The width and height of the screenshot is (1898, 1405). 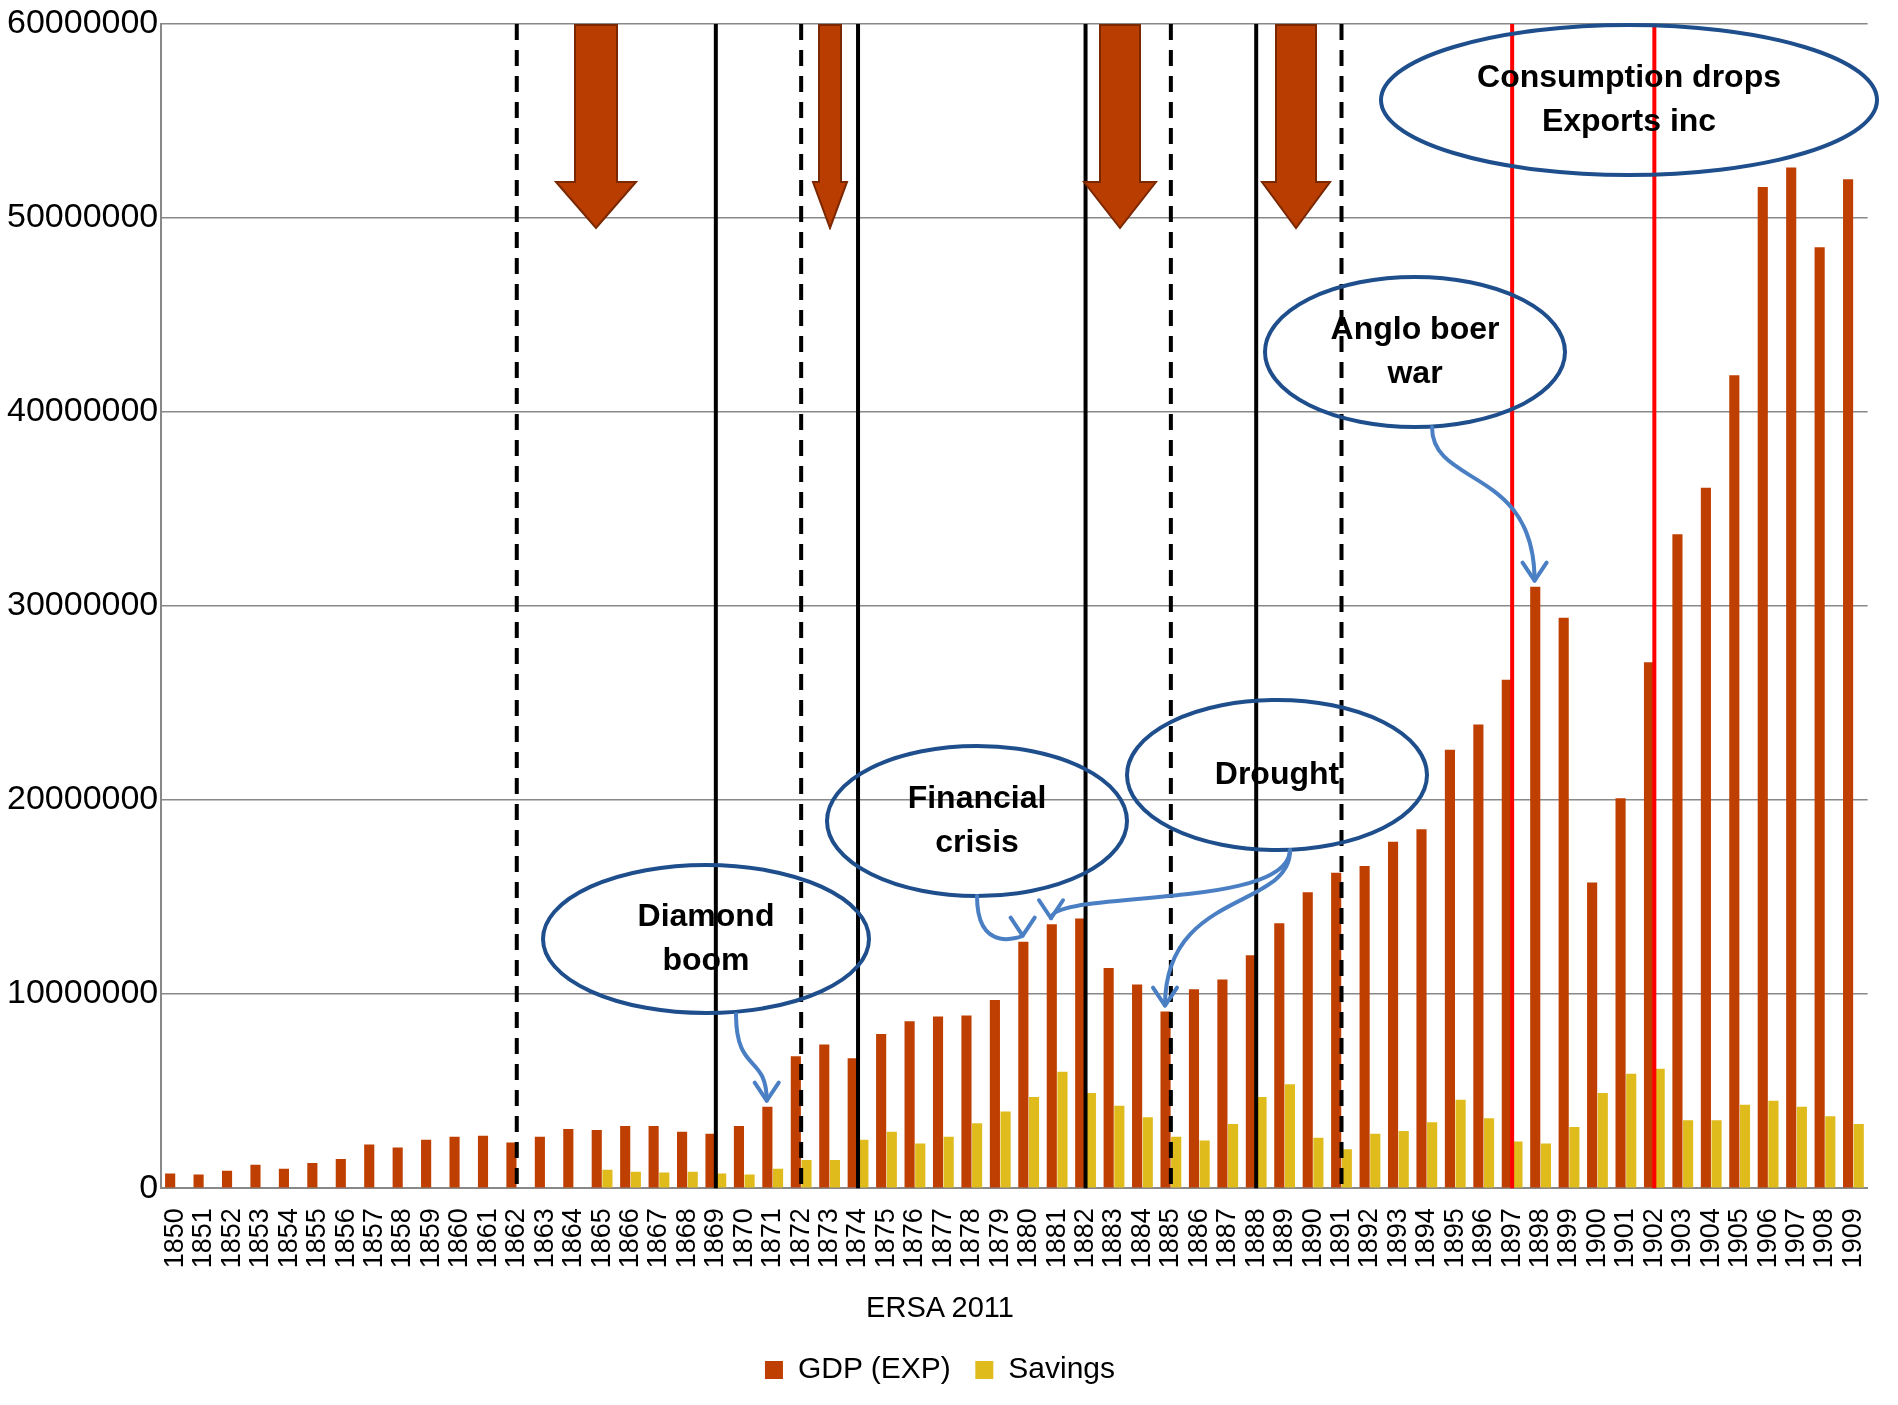 What do you see at coordinates (856, 1238) in the screenshot?
I see `x-tick-label: 1874` at bounding box center [856, 1238].